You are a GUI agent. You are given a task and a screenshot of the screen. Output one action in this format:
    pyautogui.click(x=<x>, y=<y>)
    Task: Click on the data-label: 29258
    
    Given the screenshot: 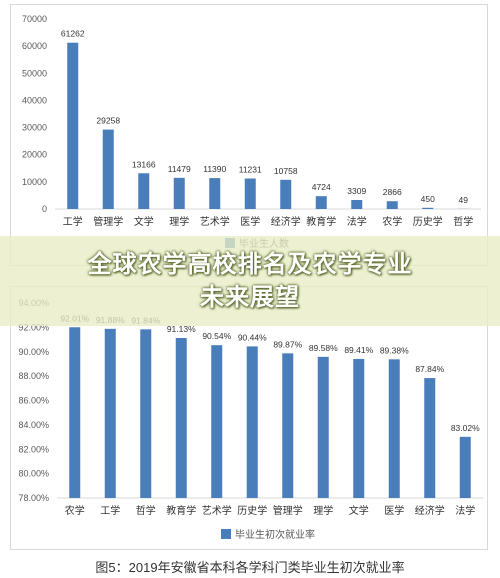 What is the action you would take?
    pyautogui.click(x=108, y=121)
    